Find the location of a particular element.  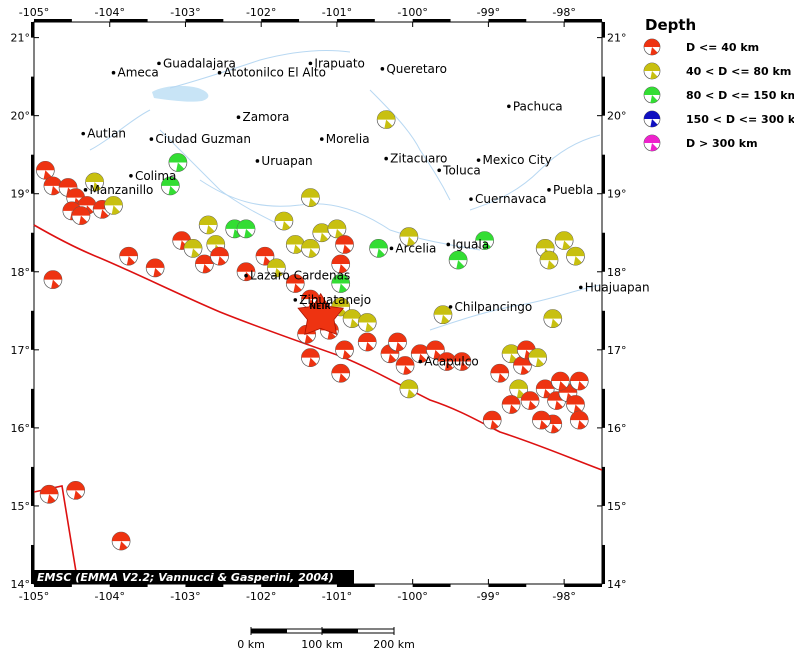

main-shock: NEIR is located at coordinates (321, 314).